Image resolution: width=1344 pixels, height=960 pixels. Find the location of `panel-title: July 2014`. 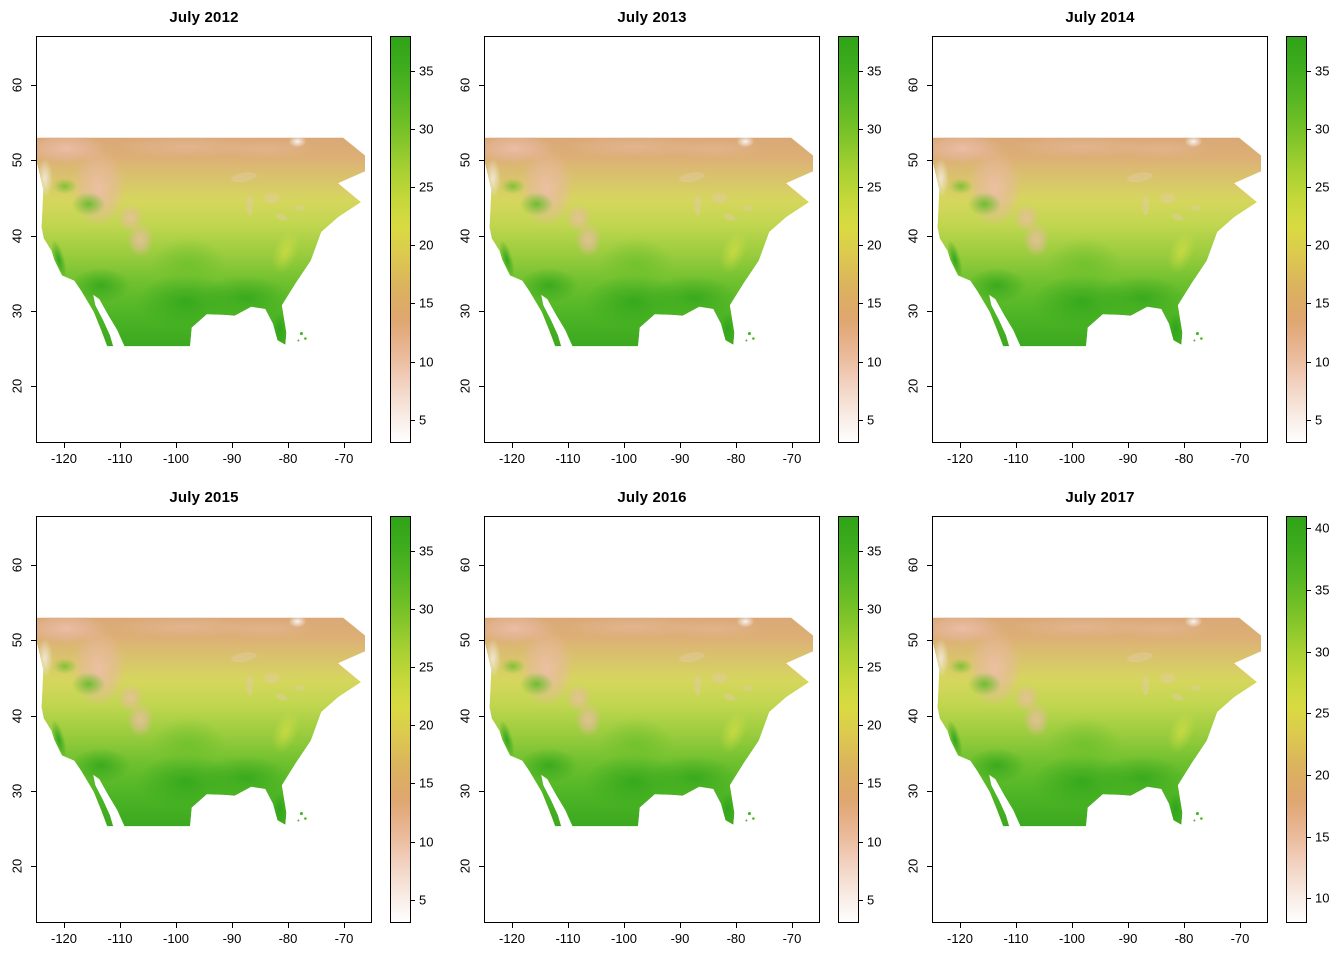

panel-title: July 2014 is located at coordinates (1100, 17).